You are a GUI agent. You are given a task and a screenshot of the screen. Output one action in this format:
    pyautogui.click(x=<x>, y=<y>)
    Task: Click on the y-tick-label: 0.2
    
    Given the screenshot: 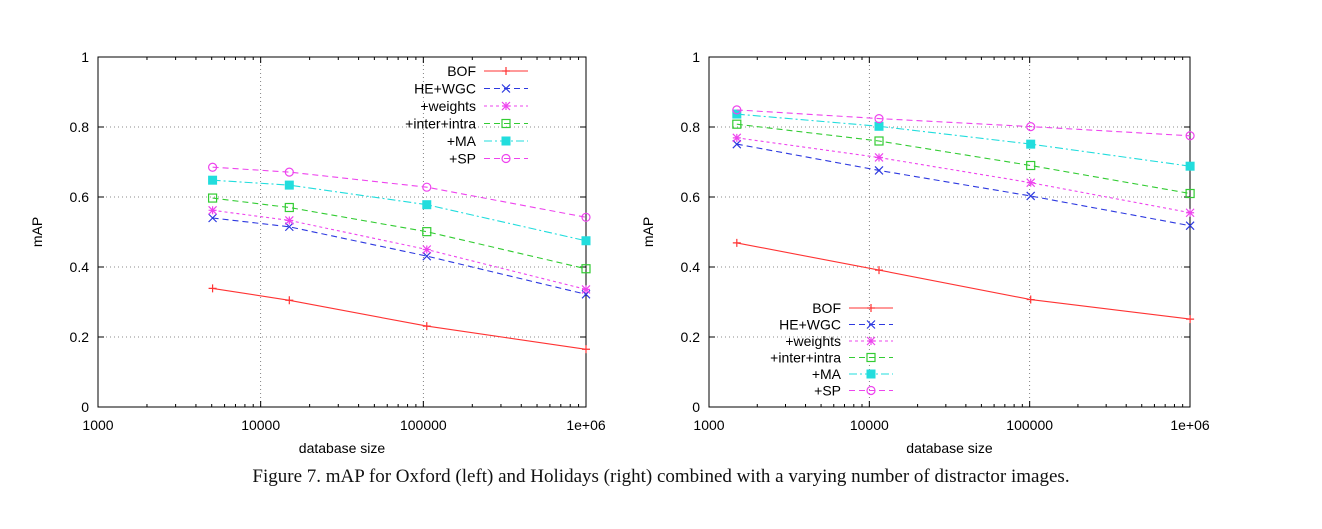 What is the action you would take?
    pyautogui.click(x=80, y=337)
    